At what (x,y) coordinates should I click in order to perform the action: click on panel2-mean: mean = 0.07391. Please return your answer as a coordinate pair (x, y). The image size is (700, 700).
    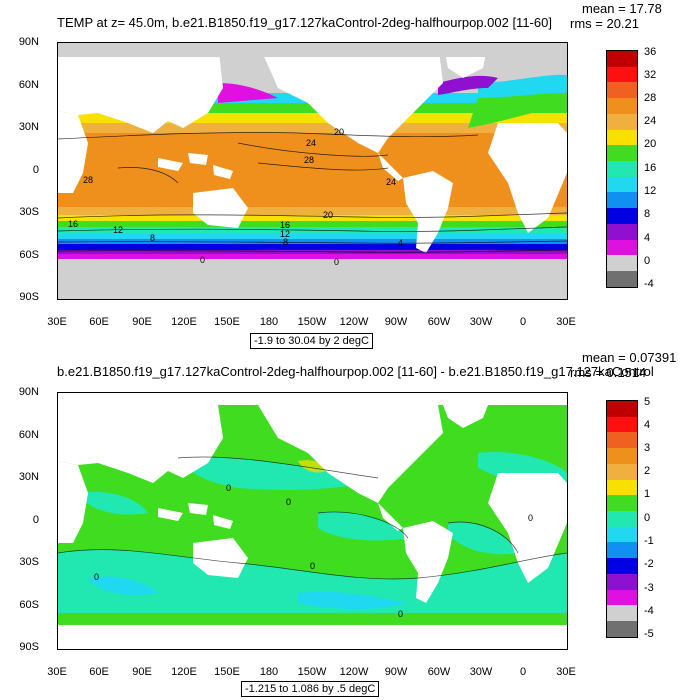
    Looking at the image, I should click on (629, 357).